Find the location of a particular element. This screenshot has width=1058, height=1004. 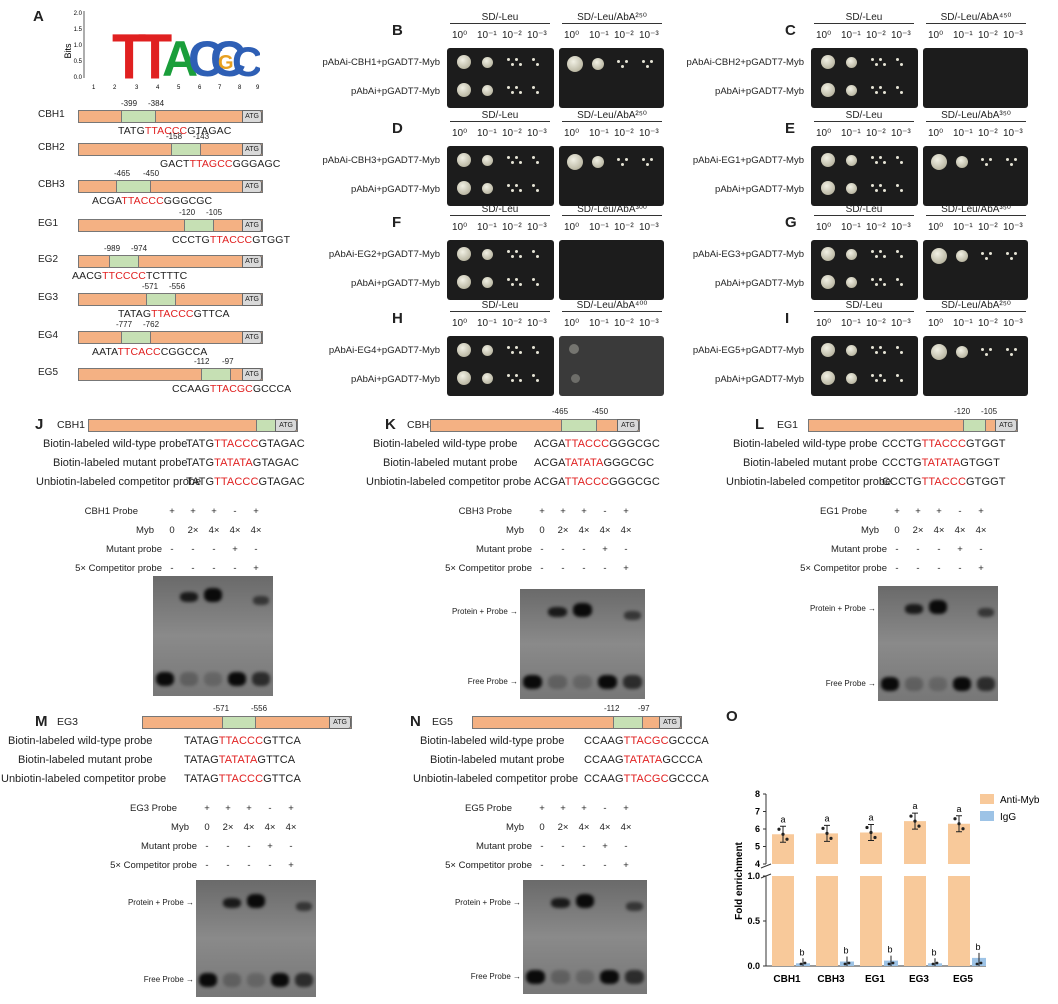

x-tick-label: EG1 is located at coordinates (875, 979).